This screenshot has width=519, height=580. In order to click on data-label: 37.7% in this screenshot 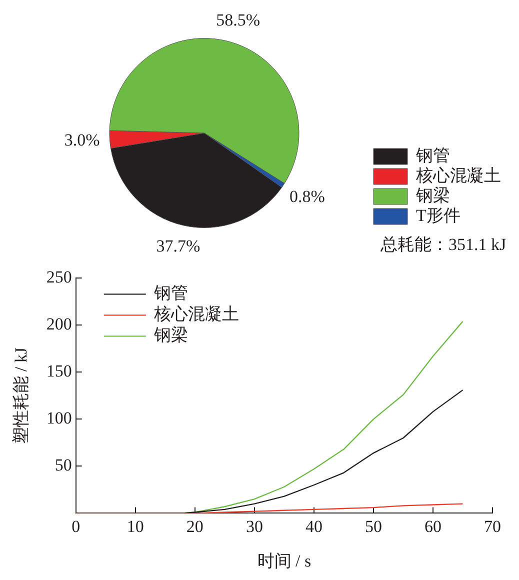, I will do `click(178, 246)`.